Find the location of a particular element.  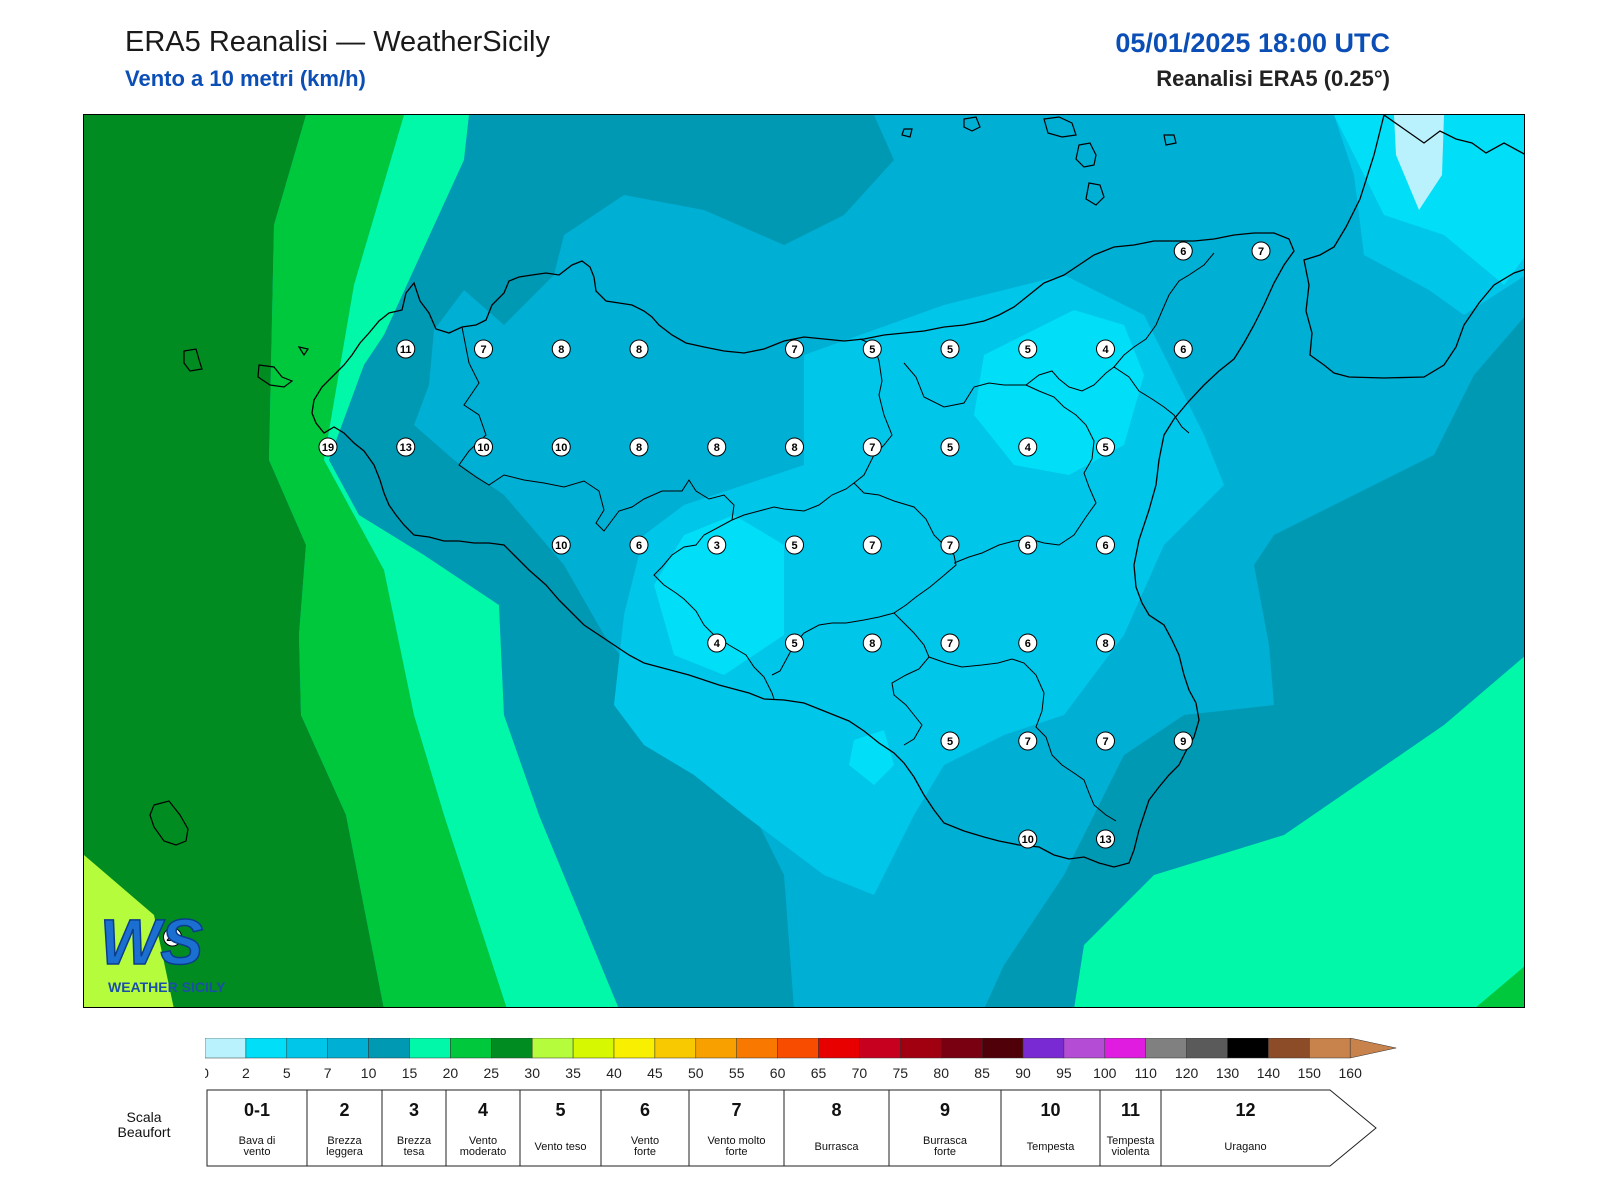

station-value: 10 is located at coordinates (483, 448).